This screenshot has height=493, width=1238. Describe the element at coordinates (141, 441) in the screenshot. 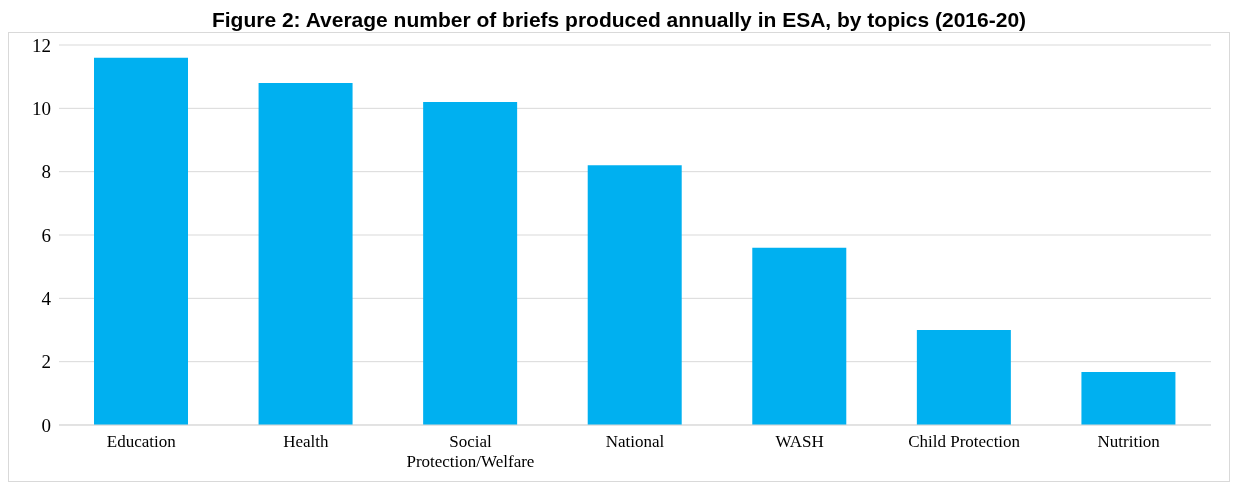

I see `x-tick-label: Education` at that location.